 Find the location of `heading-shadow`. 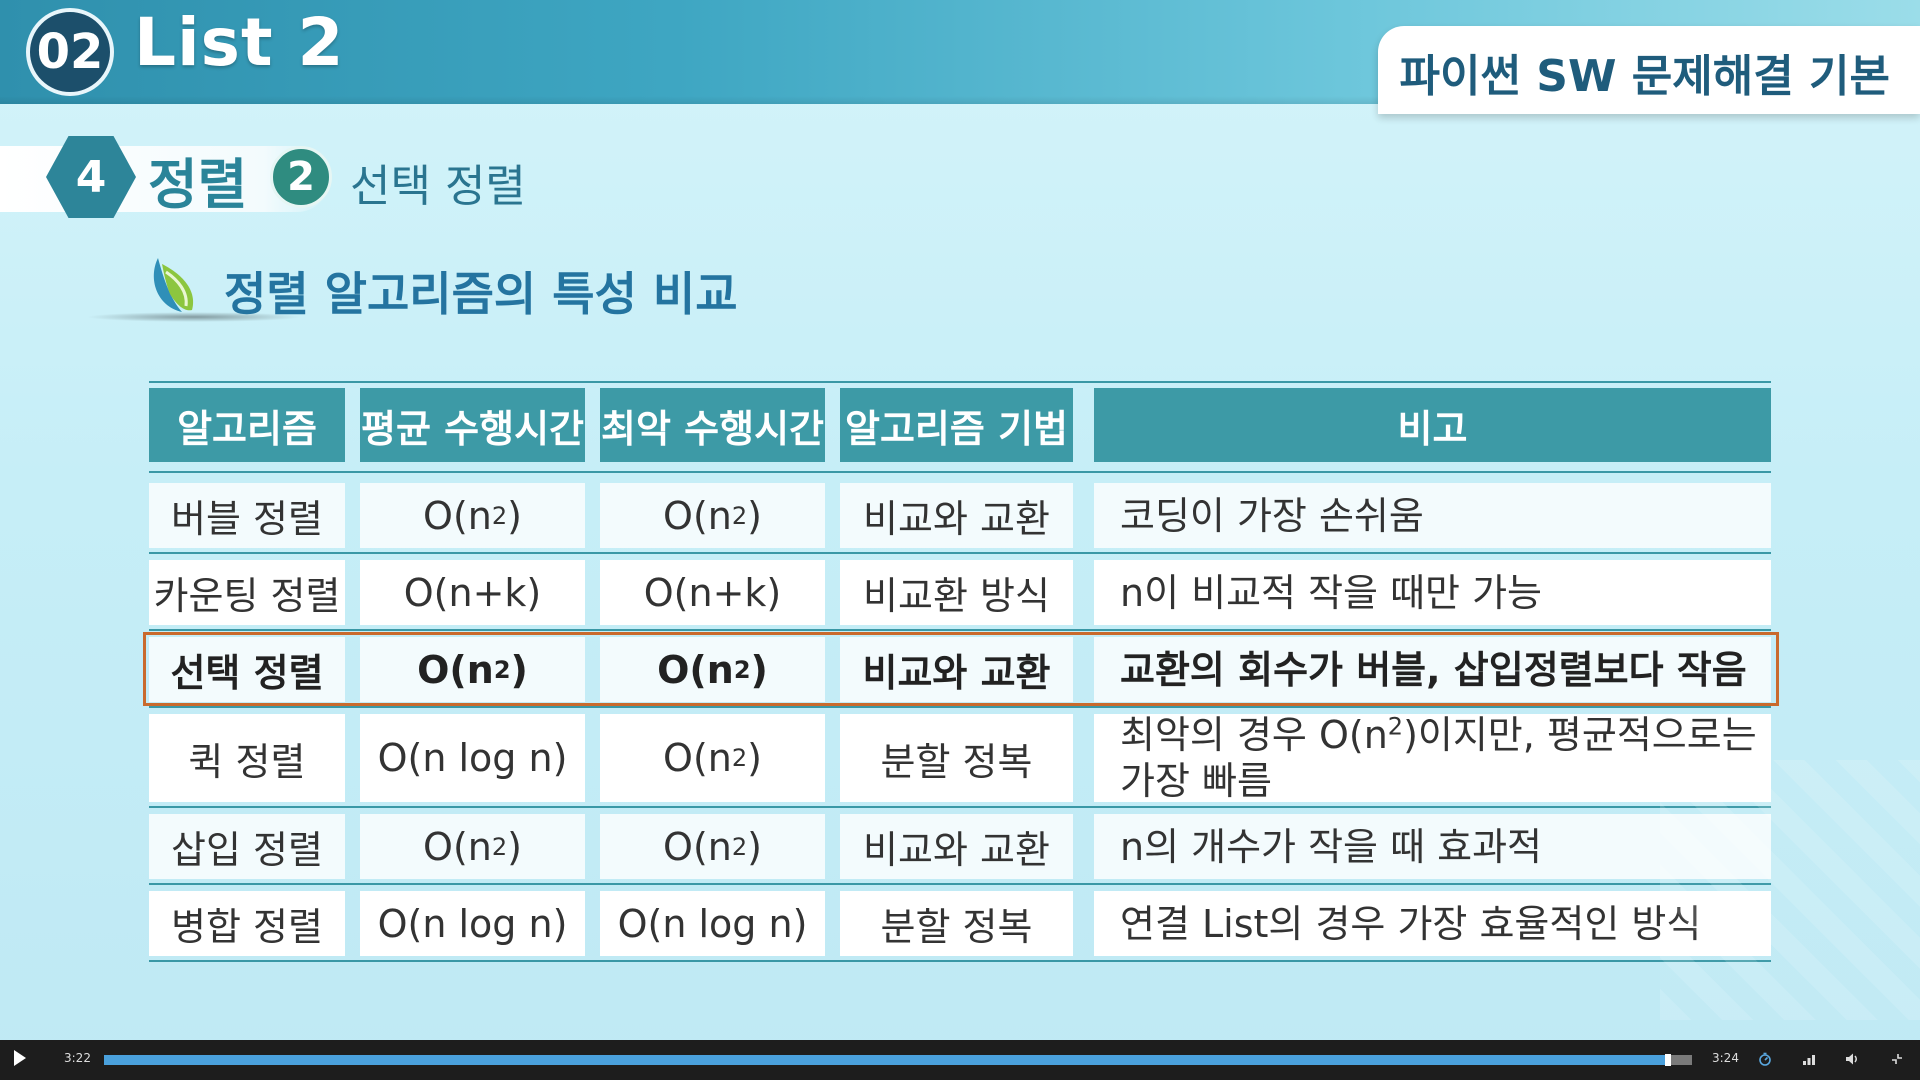

heading-shadow is located at coordinates (194, 317).